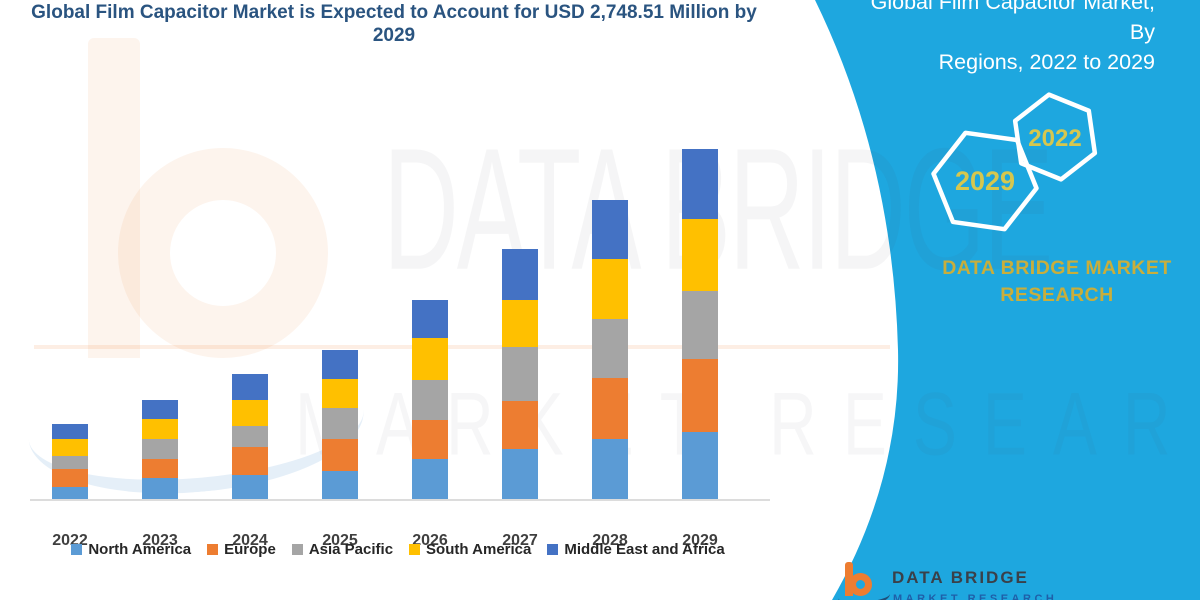 The height and width of the screenshot is (600, 1200). I want to click on legend-item: Europe, so click(241, 549).